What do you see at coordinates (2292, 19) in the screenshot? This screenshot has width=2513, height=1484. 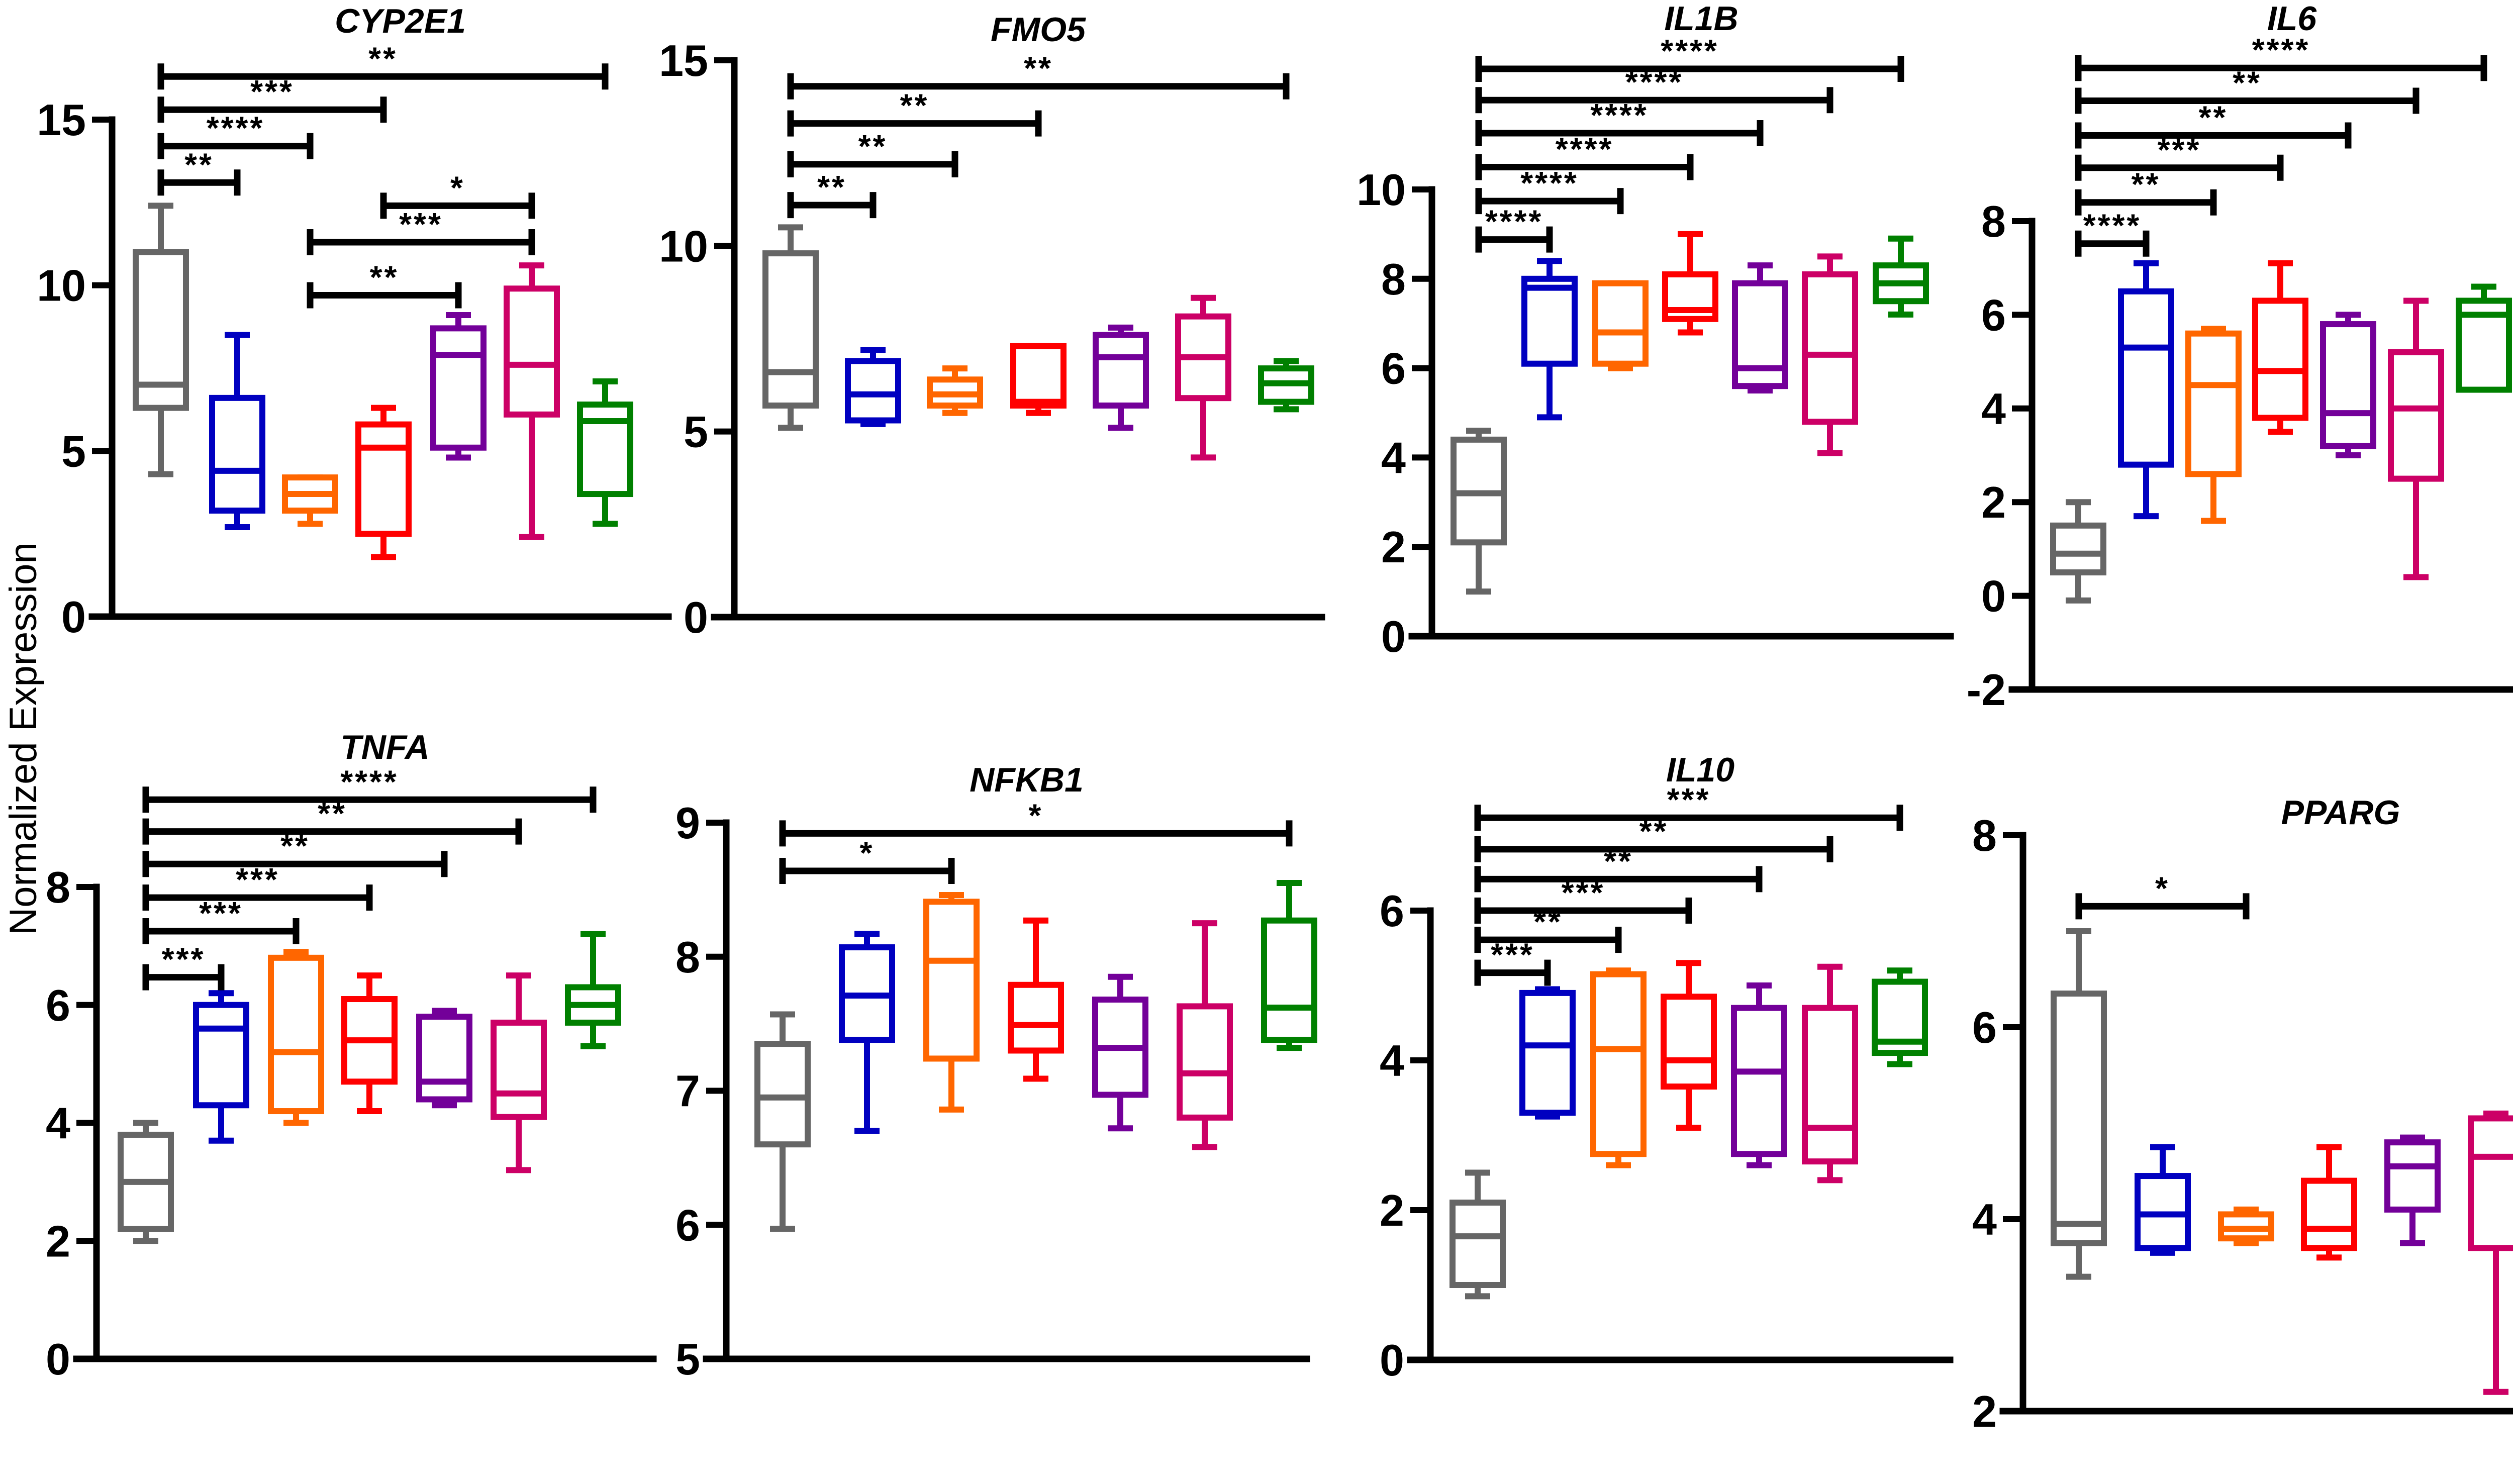 I see `panel-title: IL6` at bounding box center [2292, 19].